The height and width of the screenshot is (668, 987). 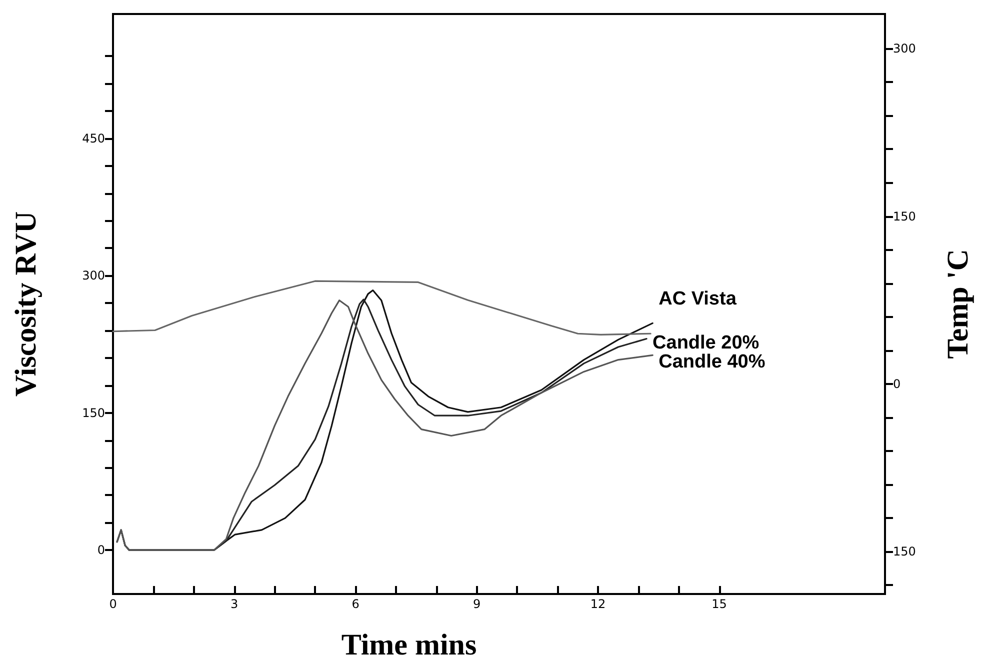 I want to click on series-label: AC Vista, so click(x=697, y=299).